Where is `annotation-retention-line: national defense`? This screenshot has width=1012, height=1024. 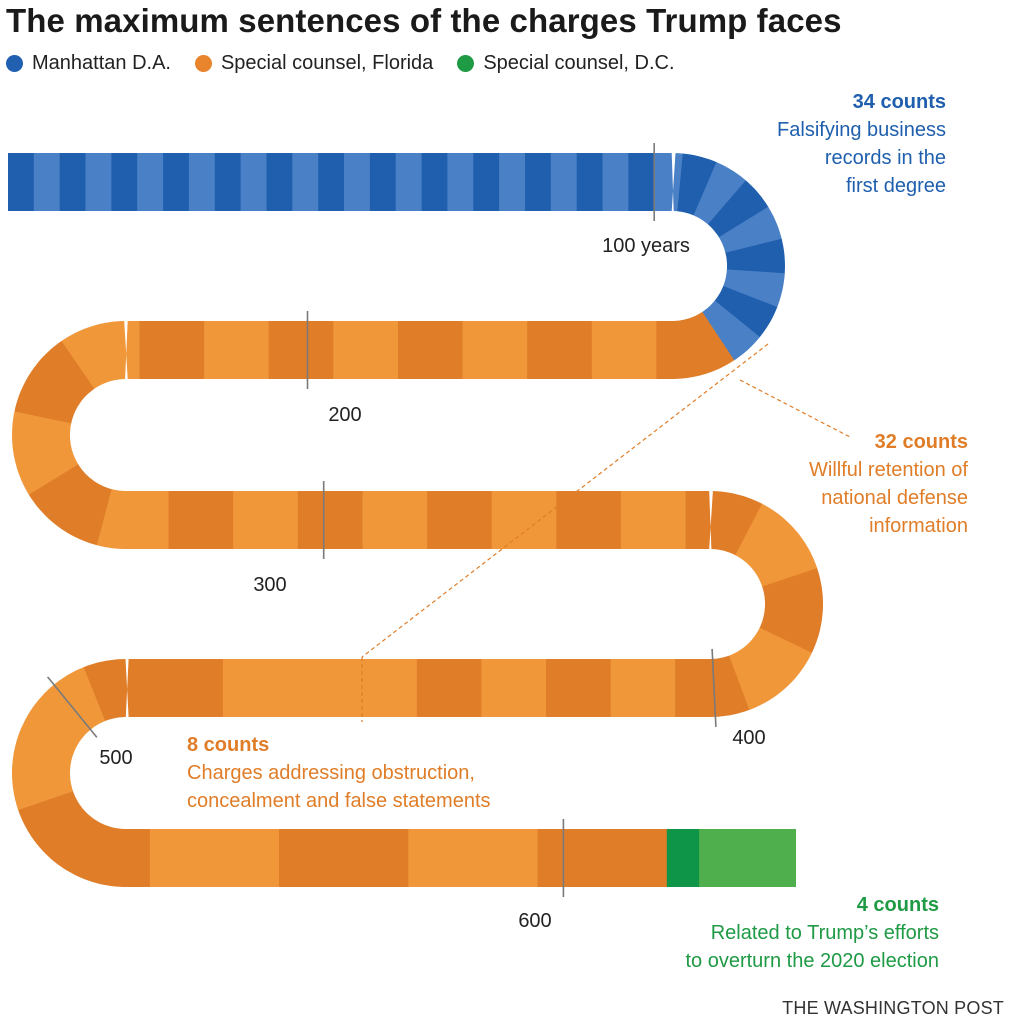
annotation-retention-line: national defense is located at coordinates (894, 498).